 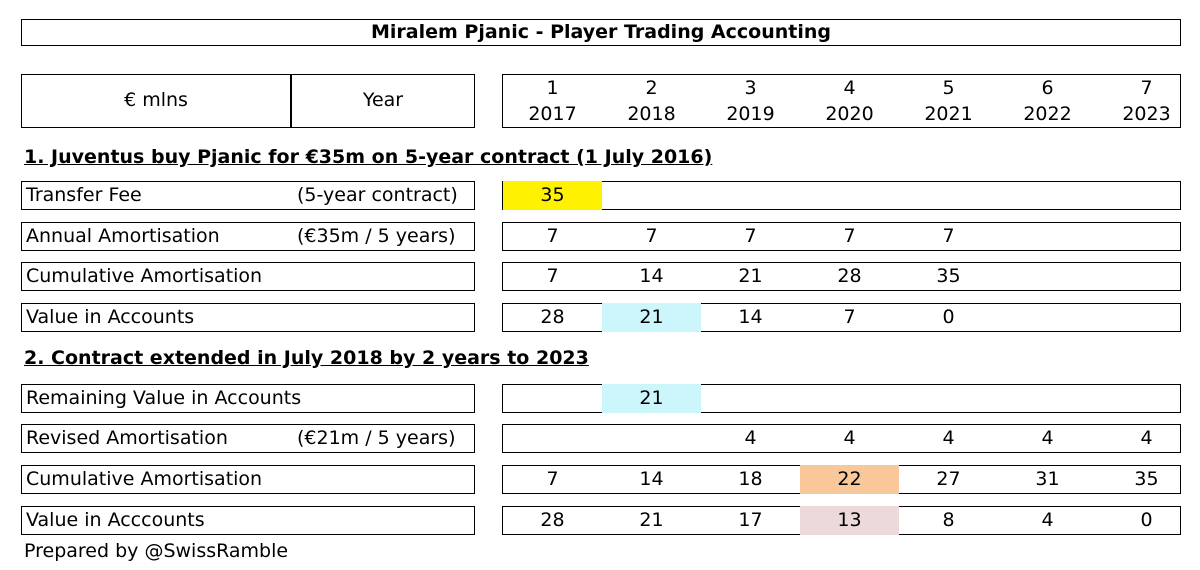 I want to click on row-label-box: Transfer Fee (5-year contract), so click(x=248, y=195).